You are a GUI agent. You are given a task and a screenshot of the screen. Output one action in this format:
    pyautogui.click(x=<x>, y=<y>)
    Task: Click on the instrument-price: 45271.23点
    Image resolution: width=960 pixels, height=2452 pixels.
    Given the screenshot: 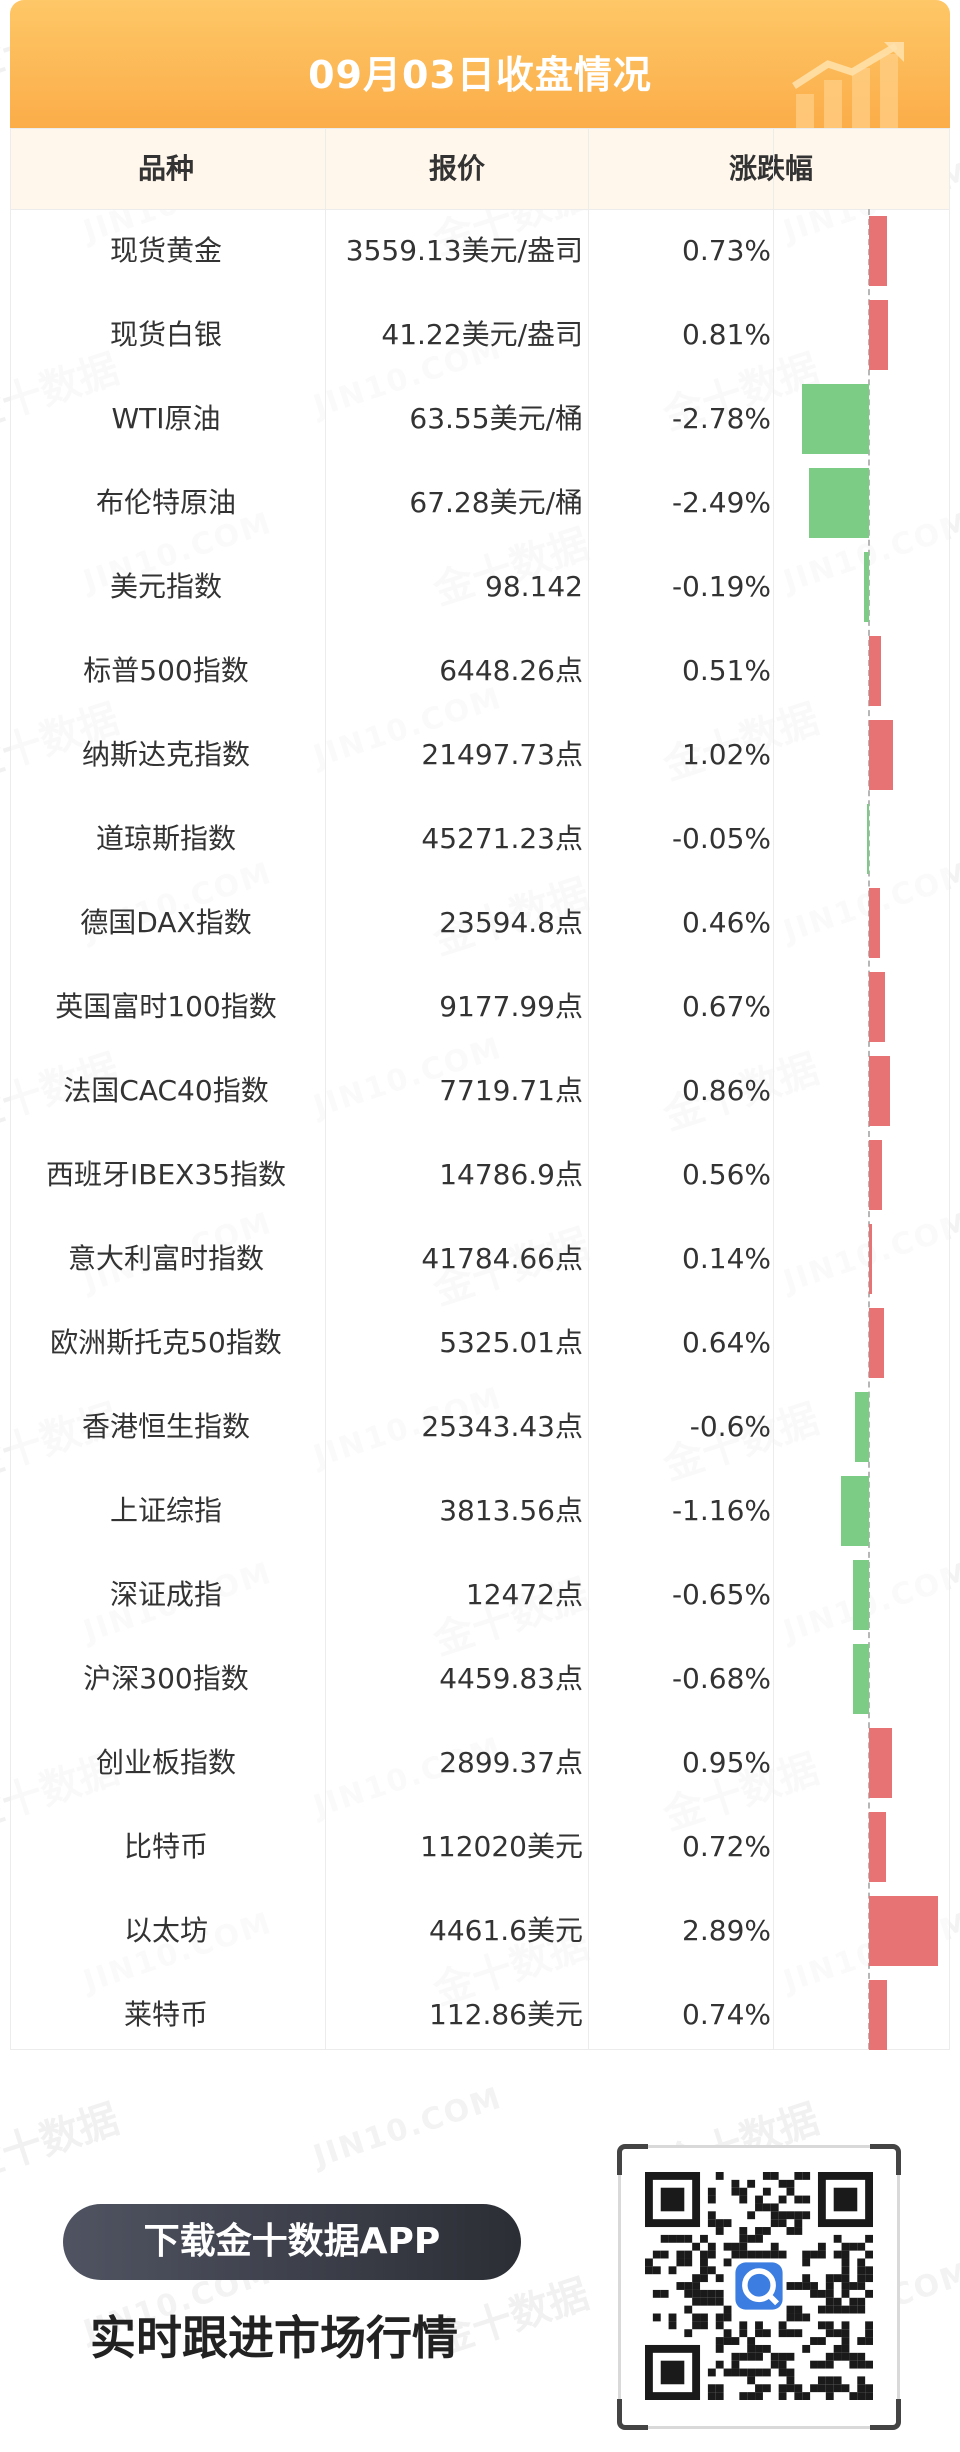 What is the action you would take?
    pyautogui.click(x=502, y=838)
    